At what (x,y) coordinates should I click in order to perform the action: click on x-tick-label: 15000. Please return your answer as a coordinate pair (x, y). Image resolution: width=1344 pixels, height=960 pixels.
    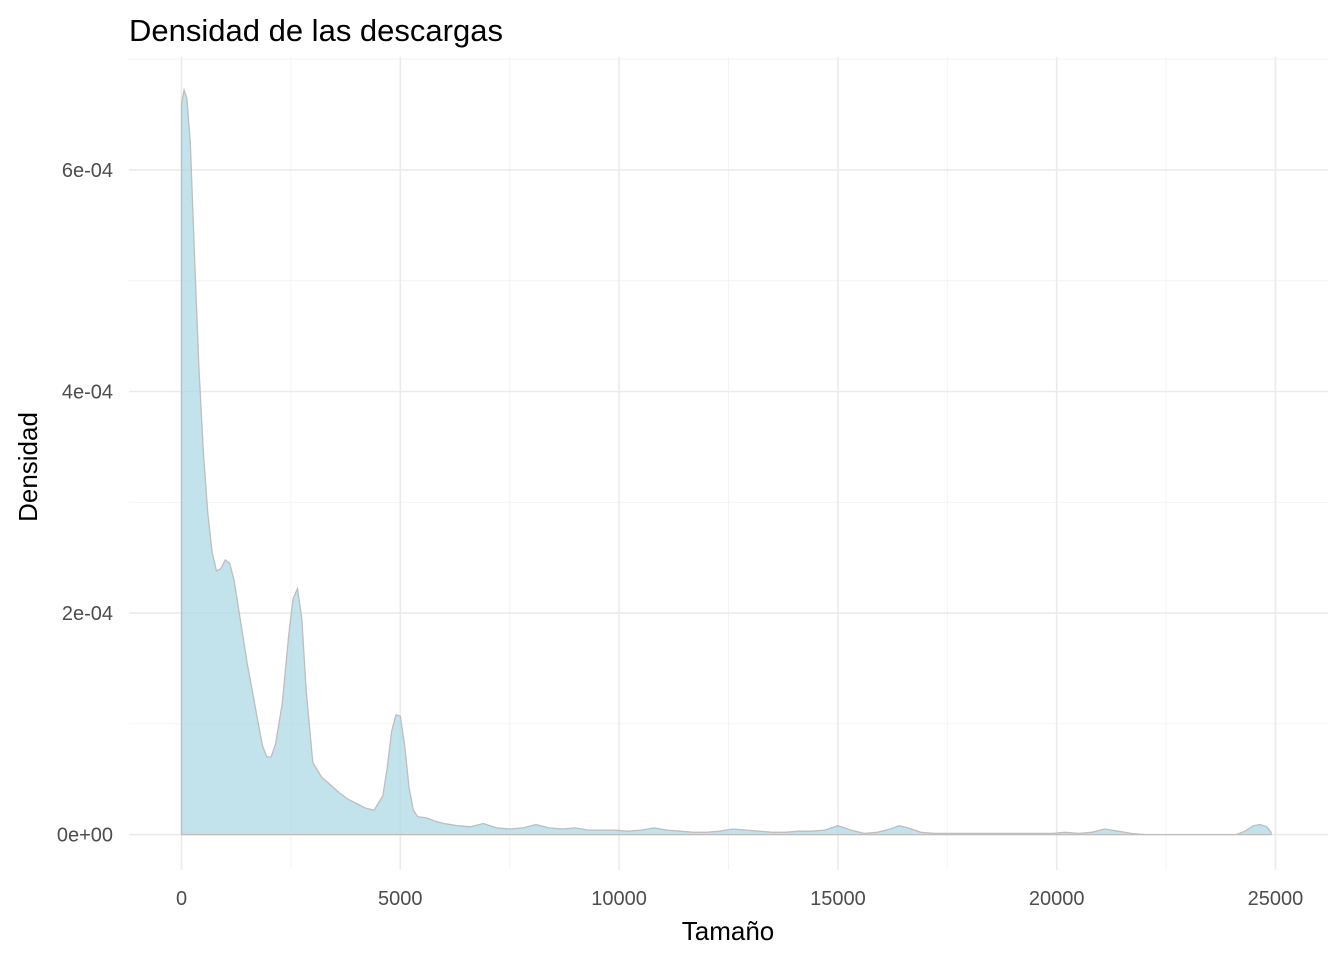
    Looking at the image, I should click on (838, 899).